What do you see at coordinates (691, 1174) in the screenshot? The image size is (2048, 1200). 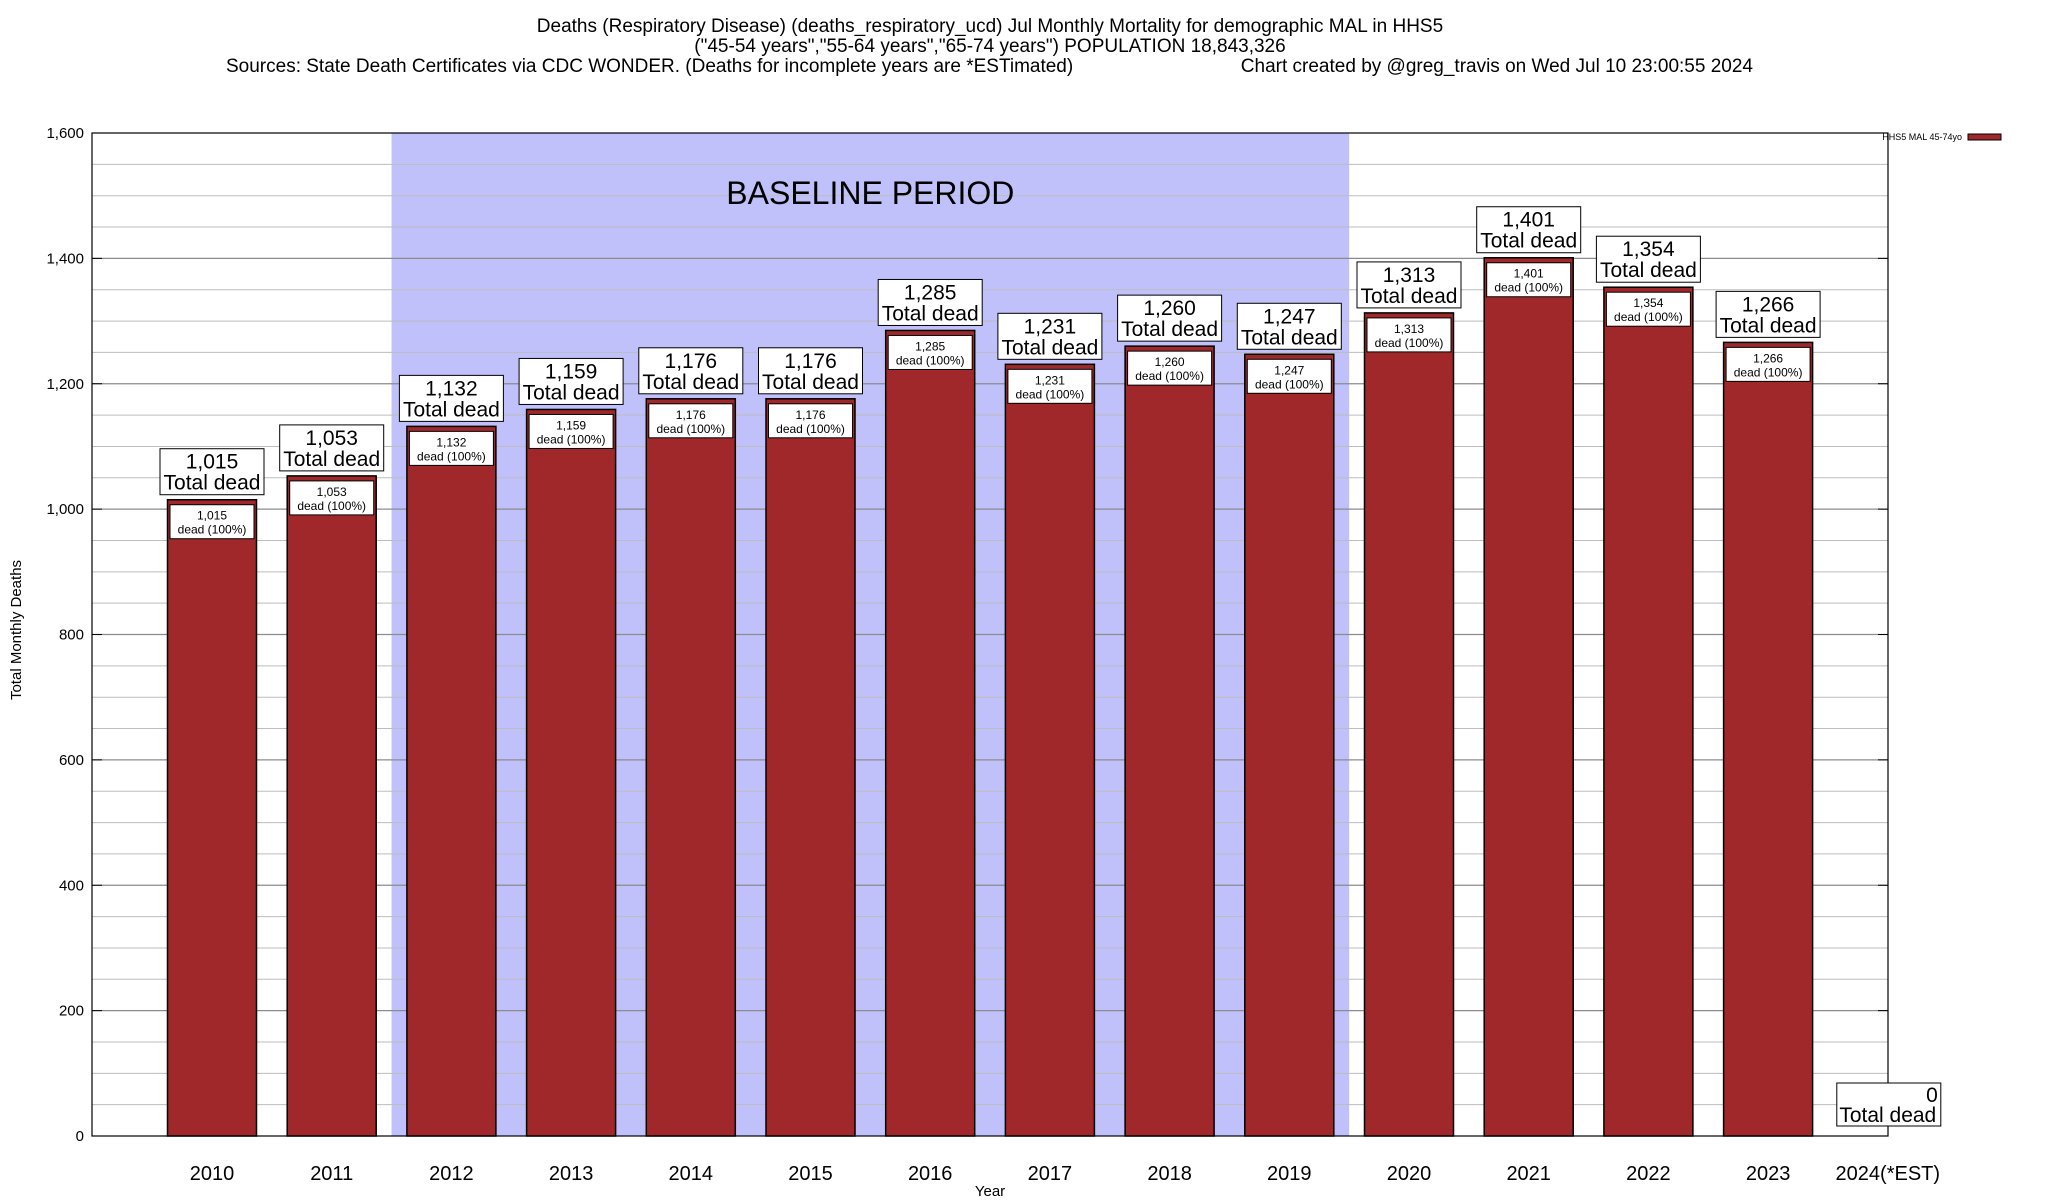 I see `x-tick-label: 2014` at bounding box center [691, 1174].